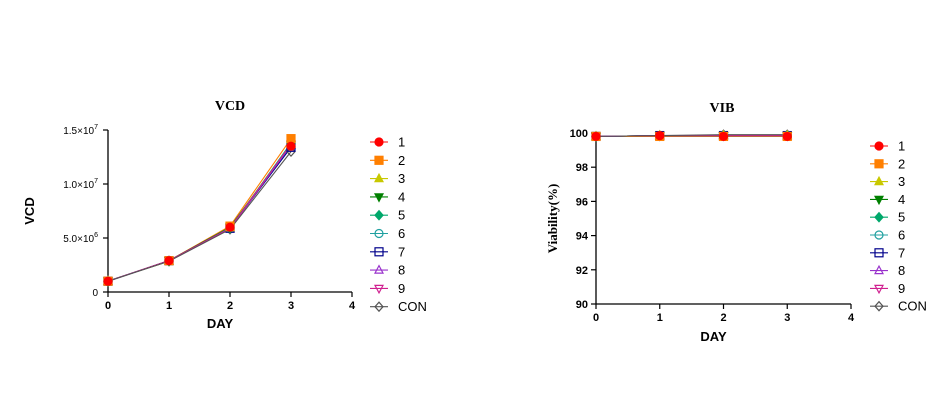 The height and width of the screenshot is (413, 946). I want to click on legend-item: 5, so click(387, 215).